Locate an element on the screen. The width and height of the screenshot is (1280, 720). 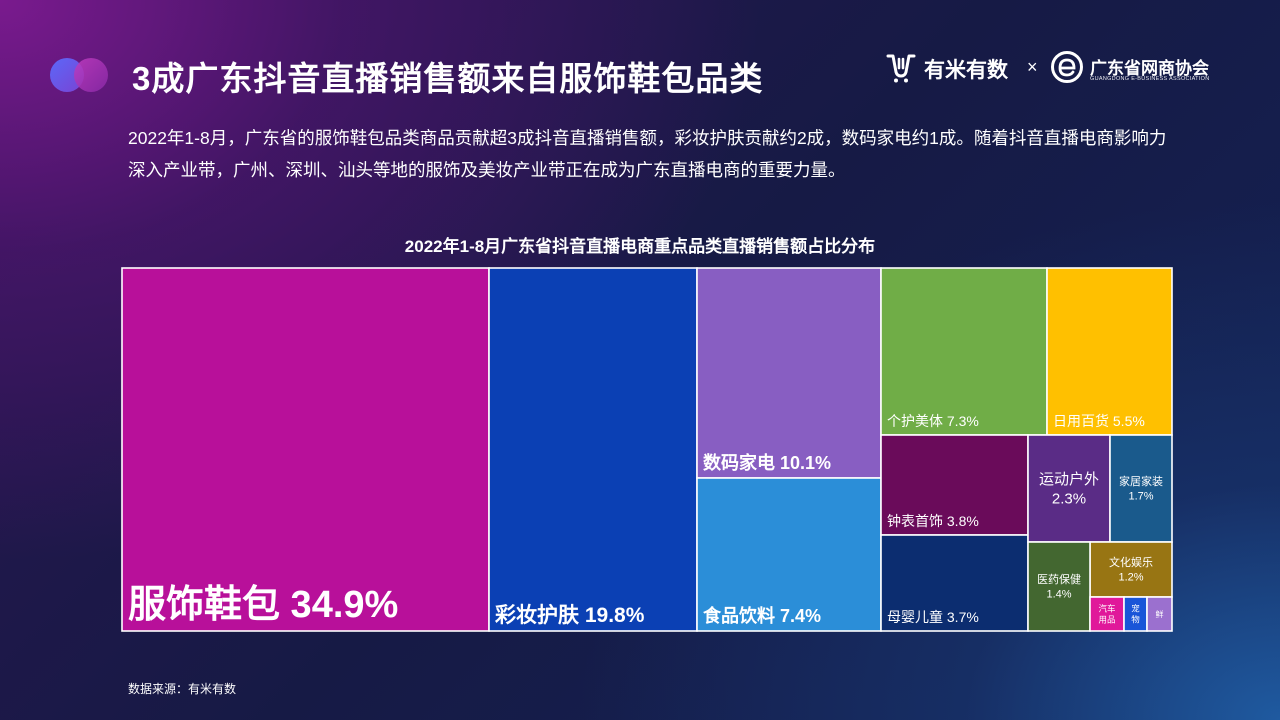
decor-dot-purple is located at coordinates (91, 75).